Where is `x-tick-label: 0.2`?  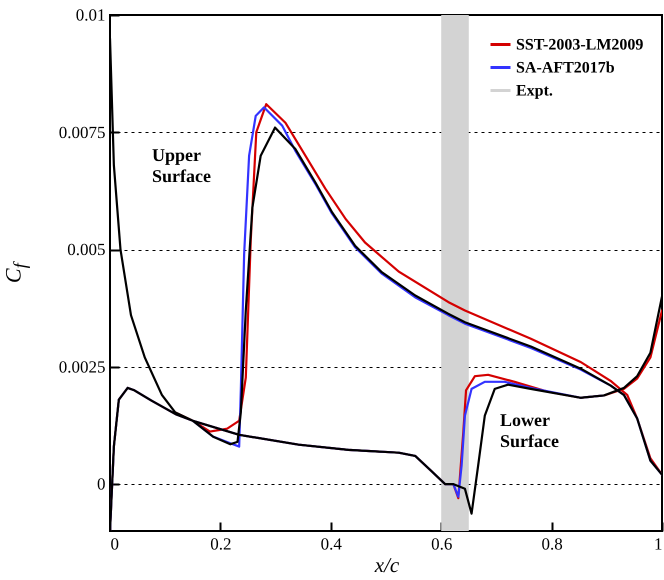 x-tick-label: 0.2 is located at coordinates (221, 544).